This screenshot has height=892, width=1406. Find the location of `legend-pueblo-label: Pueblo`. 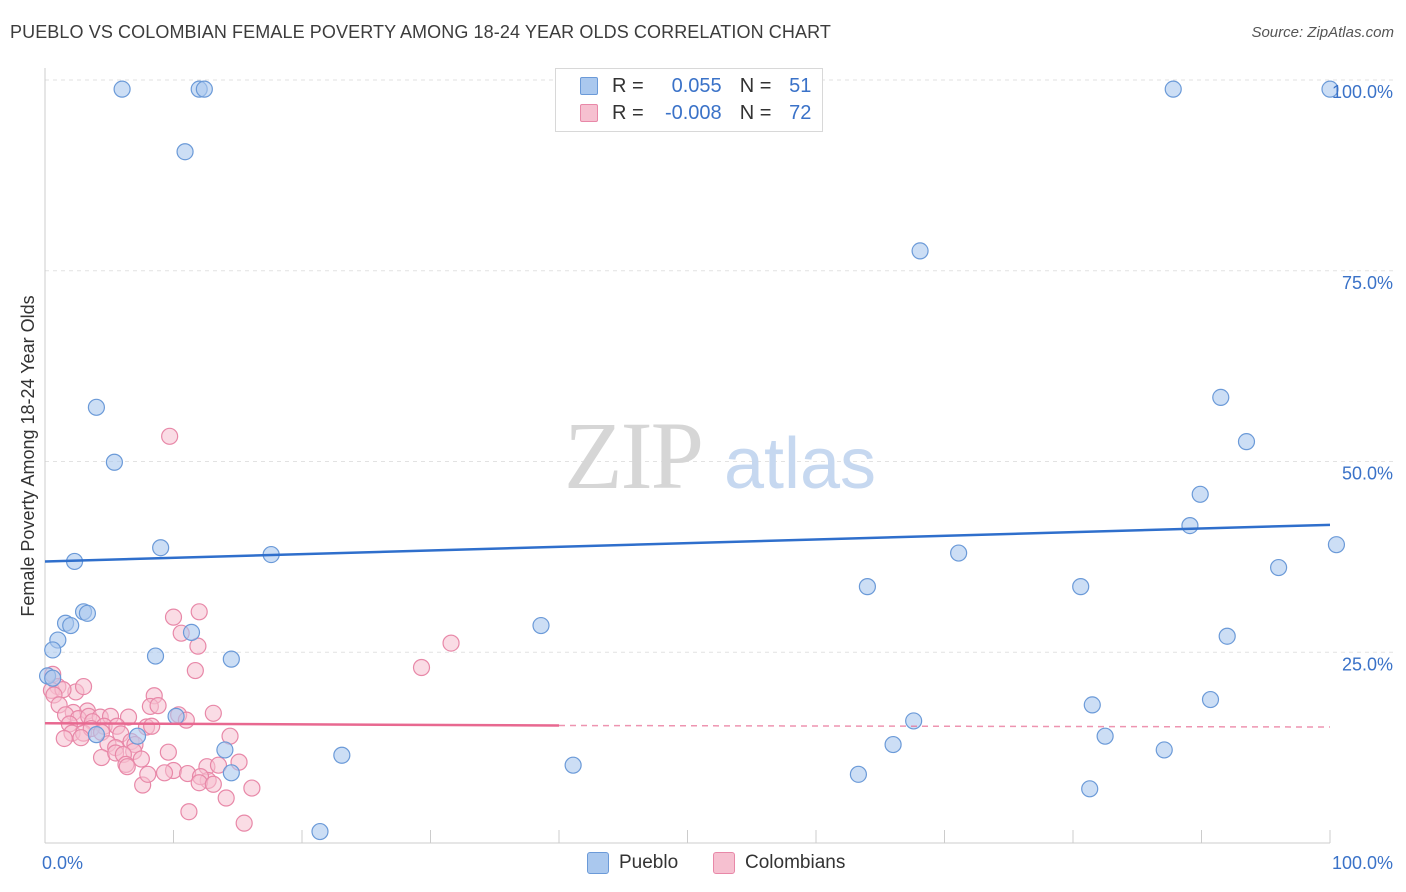

legend-pueblo-label: Pueblo is located at coordinates (649, 862).